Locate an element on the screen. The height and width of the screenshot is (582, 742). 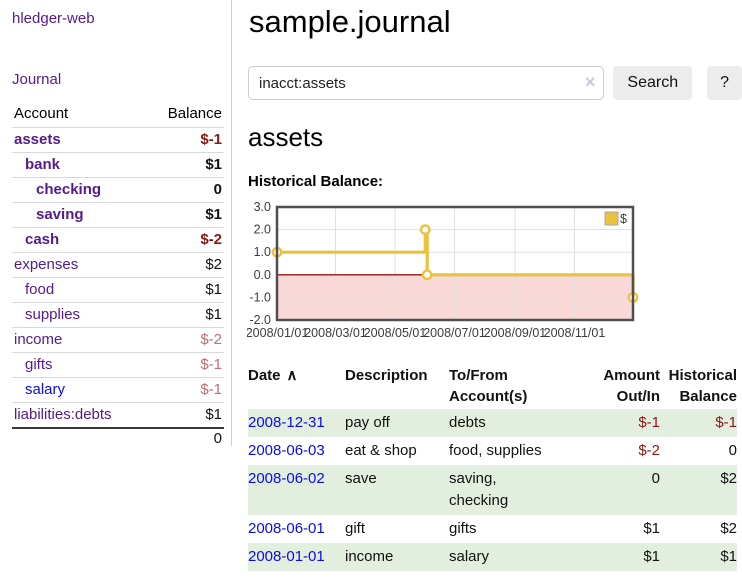
transaction-date-link: 2008-06-02 is located at coordinates (286, 478).